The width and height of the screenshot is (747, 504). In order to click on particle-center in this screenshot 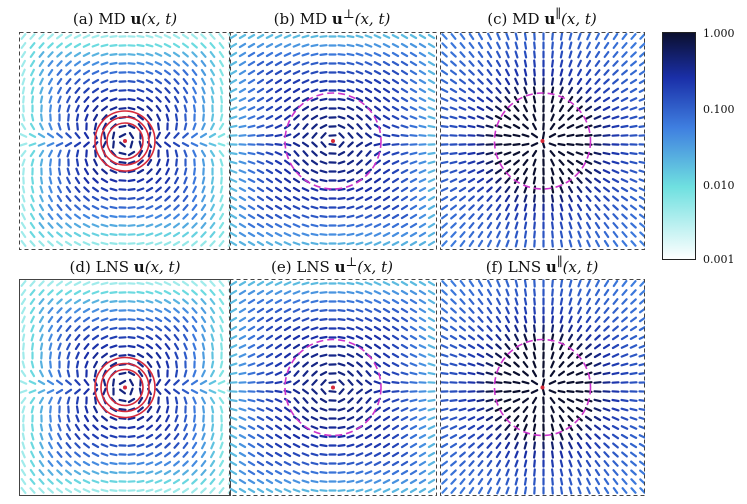, I will do `click(542, 141)`.